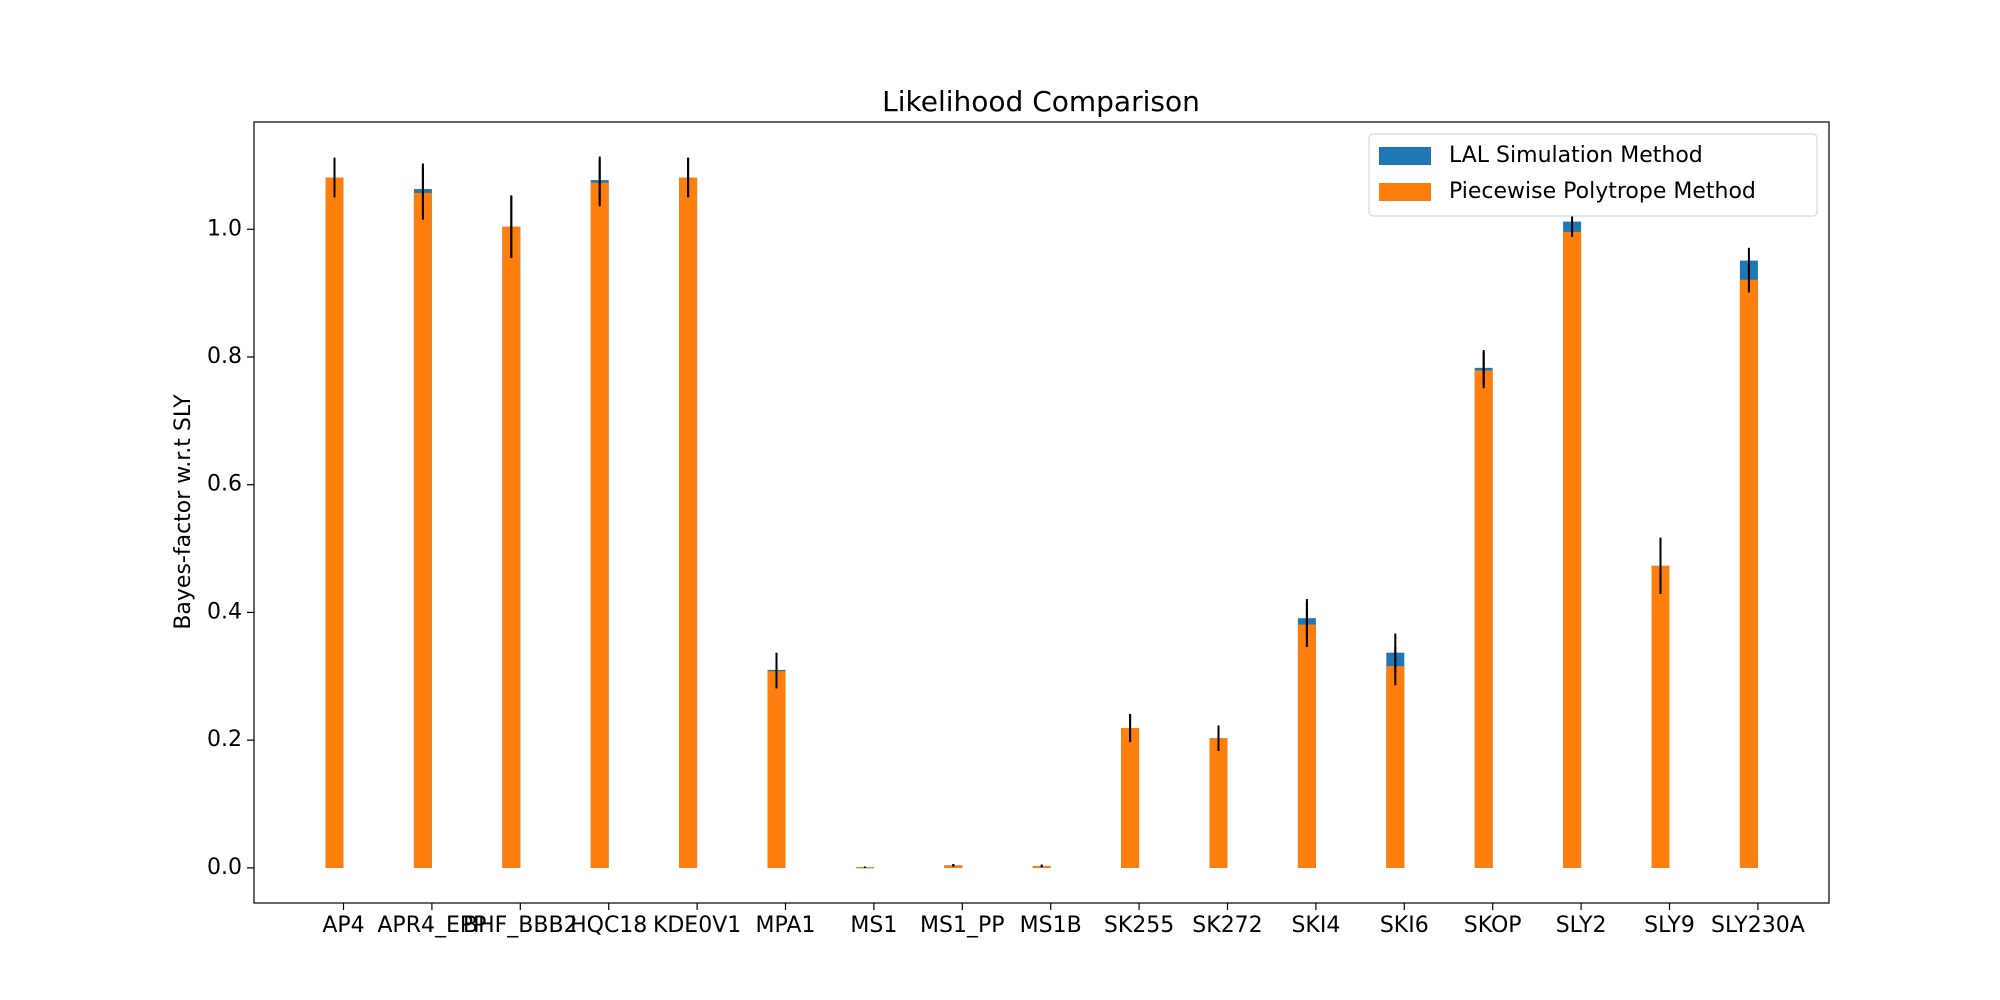  What do you see at coordinates (1041, 101) in the screenshot?
I see `chart-title: Likelihood Comparison` at bounding box center [1041, 101].